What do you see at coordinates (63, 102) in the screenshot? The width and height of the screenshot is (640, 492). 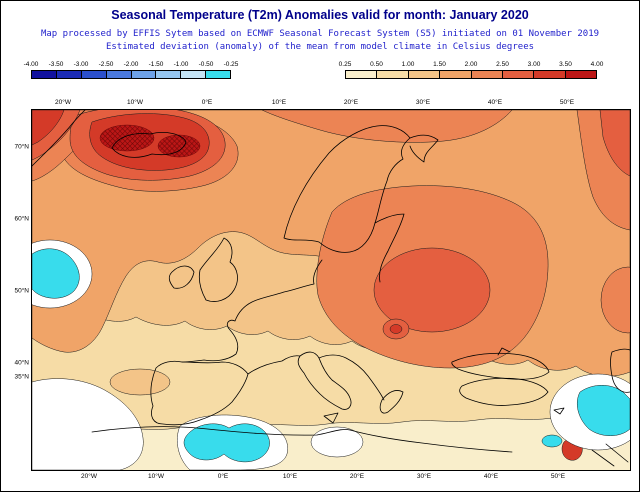 I see `lon-label-top: 20°W` at bounding box center [63, 102].